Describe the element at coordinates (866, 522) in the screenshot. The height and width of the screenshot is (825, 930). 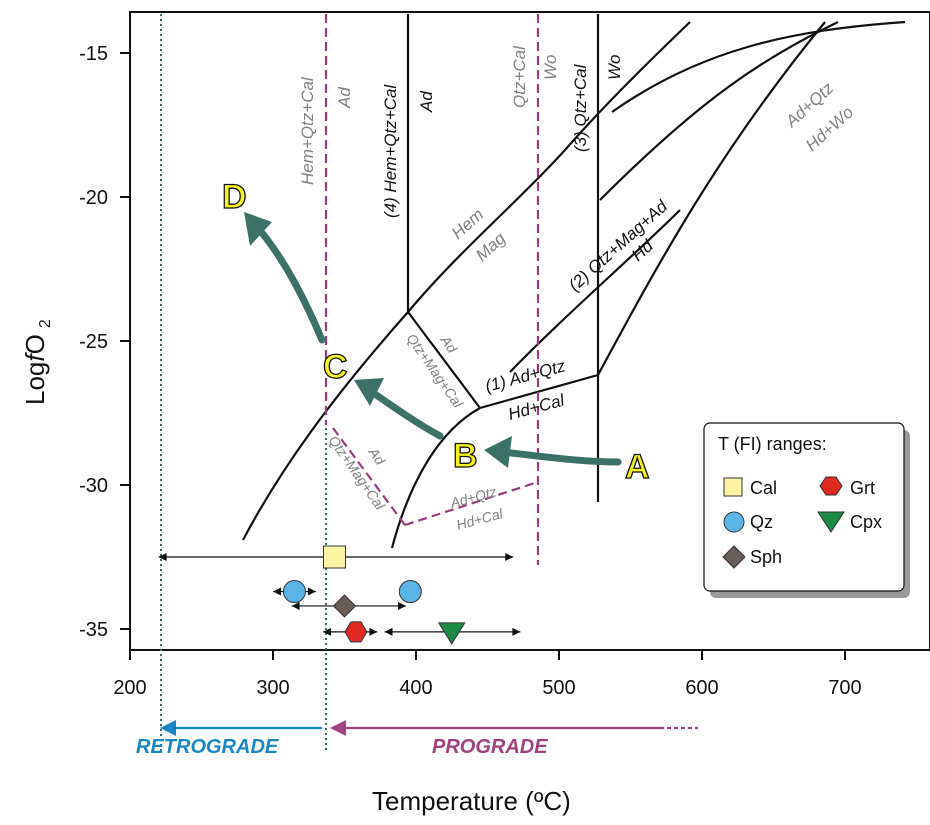
I see `legend-cpx-label: Cpx` at that location.